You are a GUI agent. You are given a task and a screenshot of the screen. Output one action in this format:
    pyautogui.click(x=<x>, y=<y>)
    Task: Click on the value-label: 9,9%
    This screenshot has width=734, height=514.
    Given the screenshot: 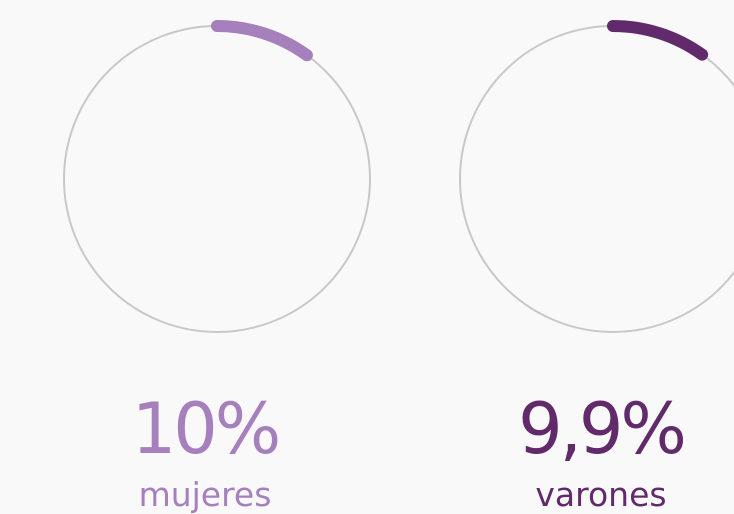 What is the action you would take?
    pyautogui.click(x=601, y=429)
    